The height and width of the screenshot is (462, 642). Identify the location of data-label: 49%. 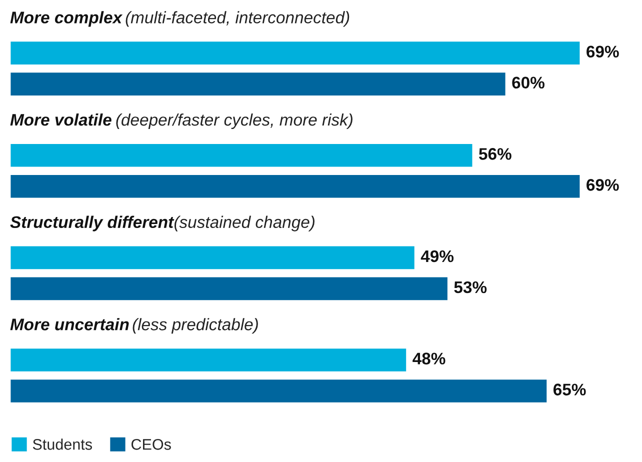
(437, 256).